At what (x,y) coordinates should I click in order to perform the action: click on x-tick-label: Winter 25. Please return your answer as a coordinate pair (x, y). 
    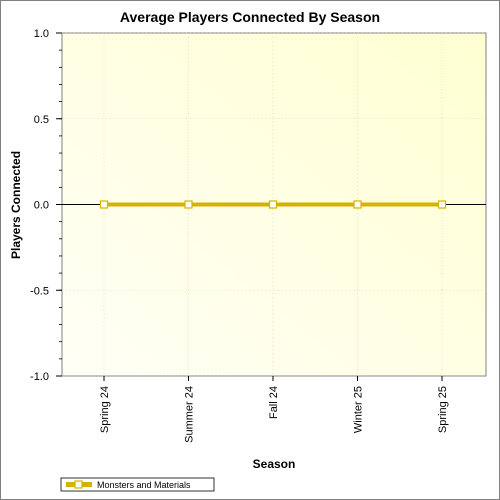
    Looking at the image, I should click on (359, 409).